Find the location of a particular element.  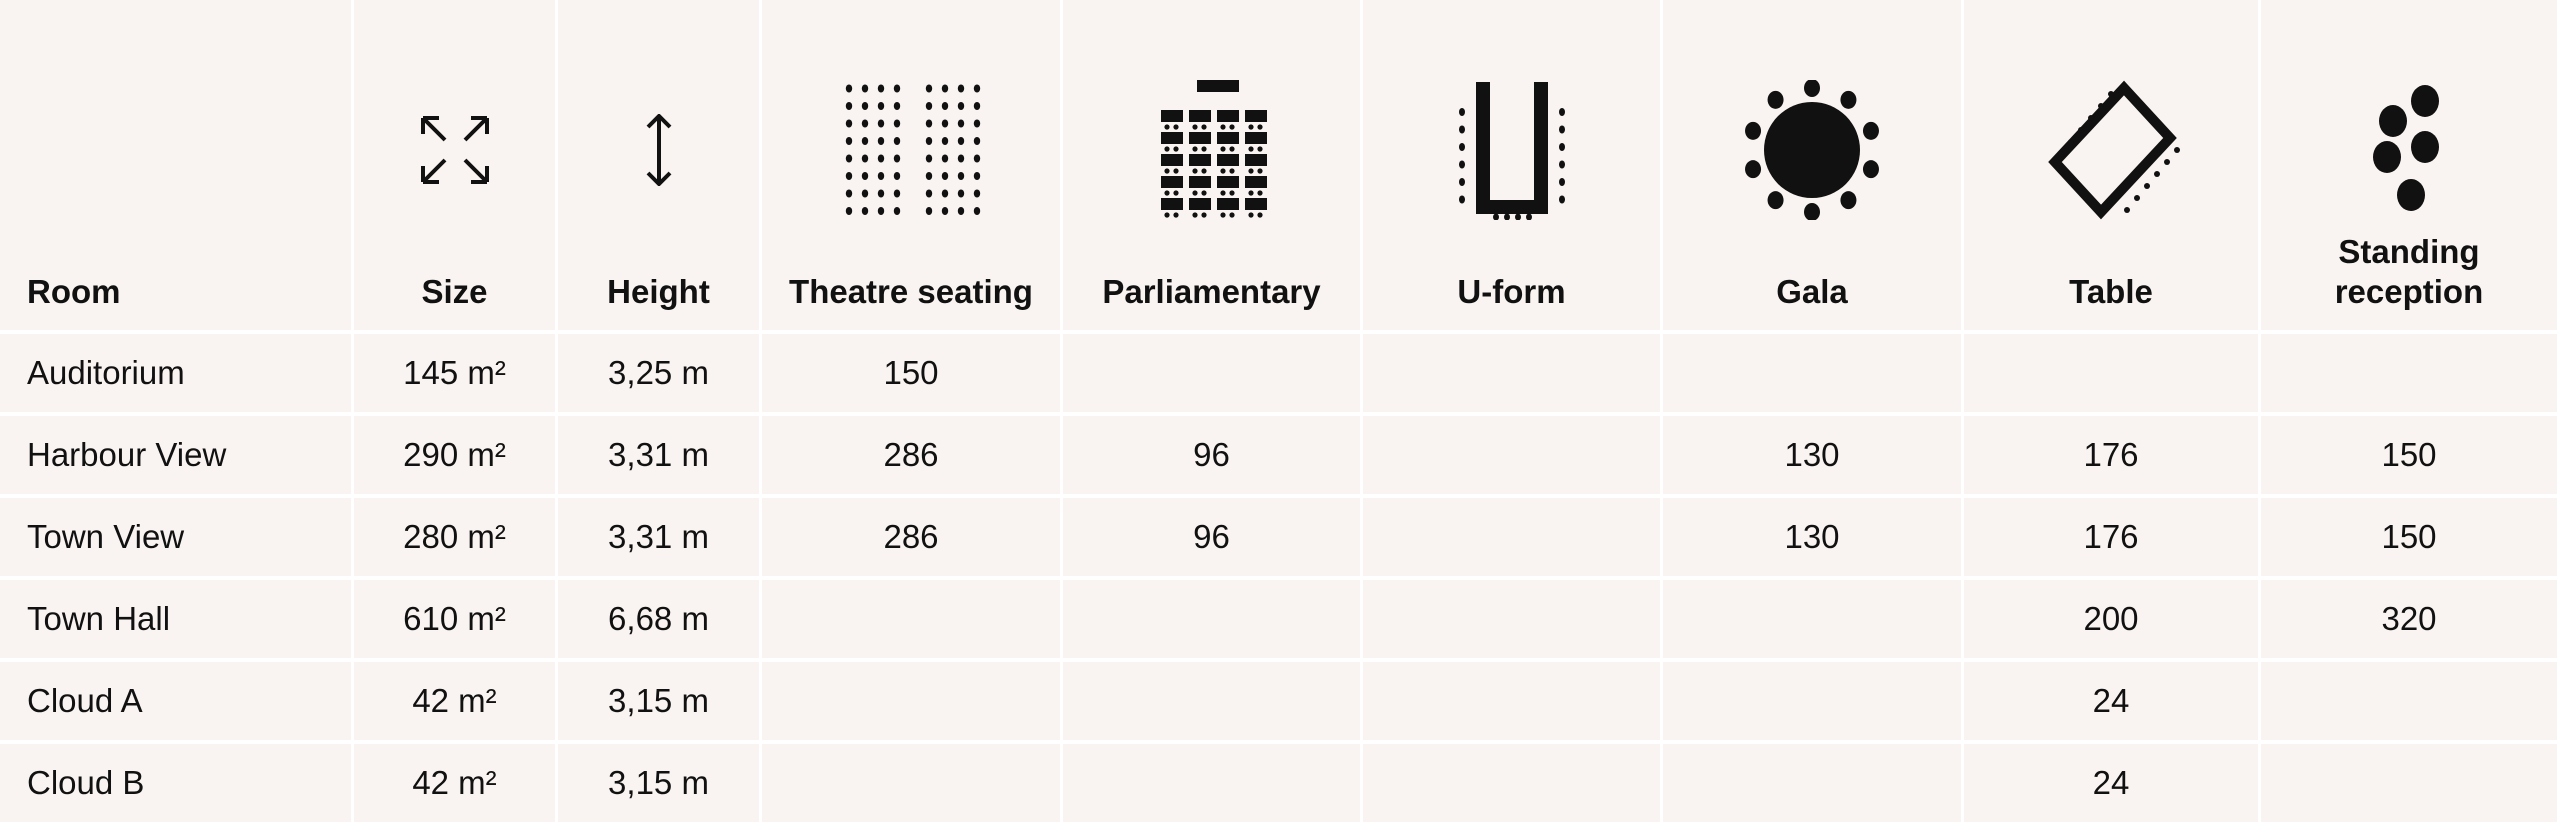

table-cell: 280 m² is located at coordinates (454, 537).